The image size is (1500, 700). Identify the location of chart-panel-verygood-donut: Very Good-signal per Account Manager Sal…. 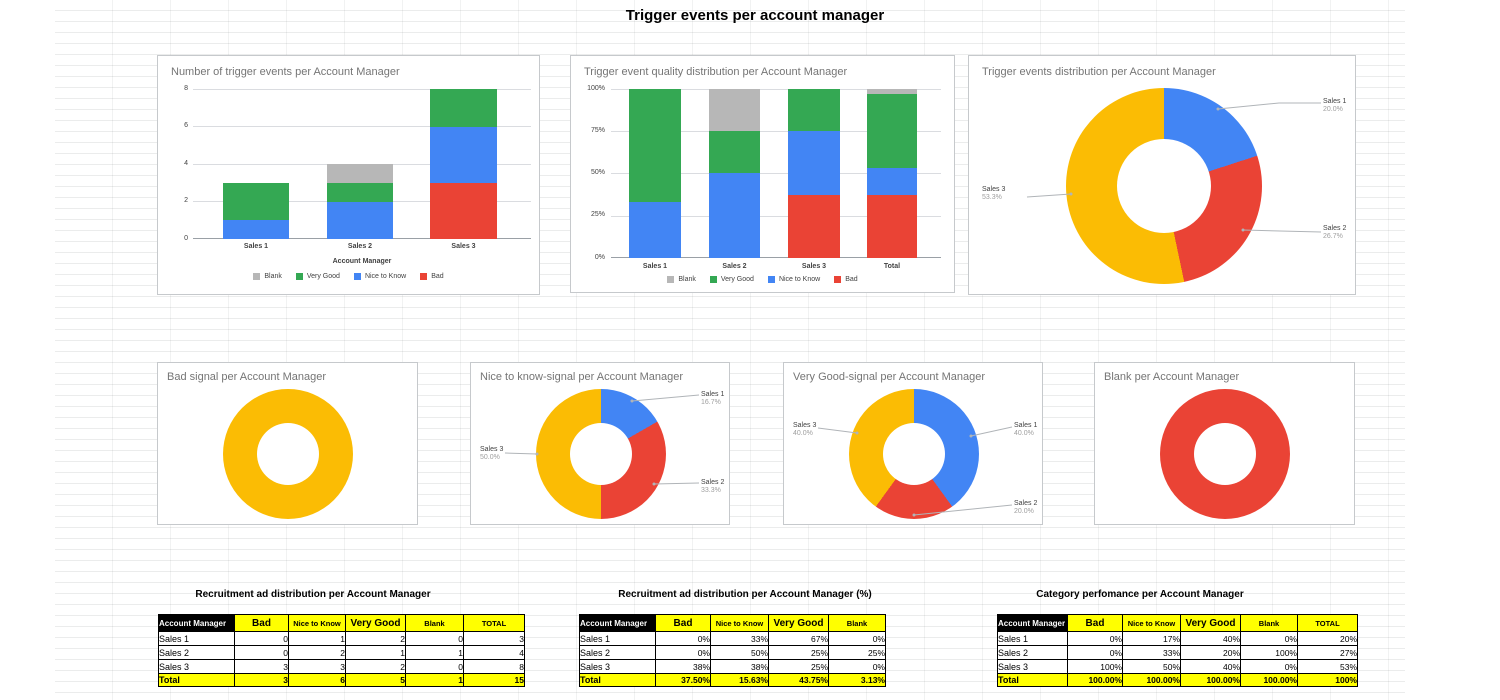
(913, 443).